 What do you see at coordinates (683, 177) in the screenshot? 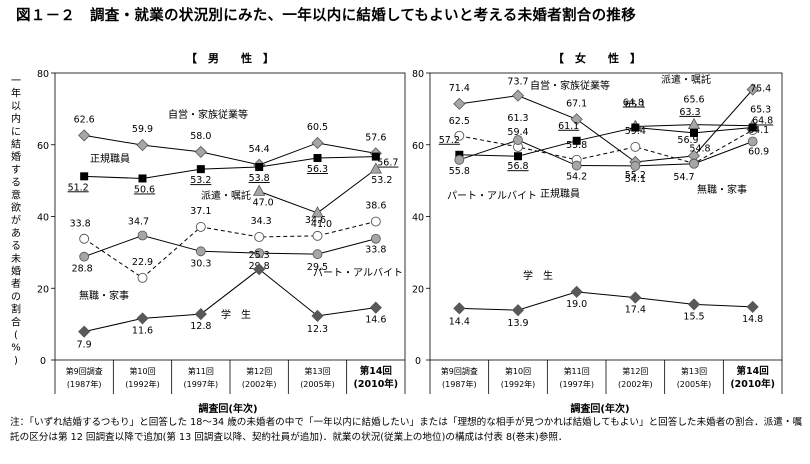
I see `data-label: 54.7` at bounding box center [683, 177].